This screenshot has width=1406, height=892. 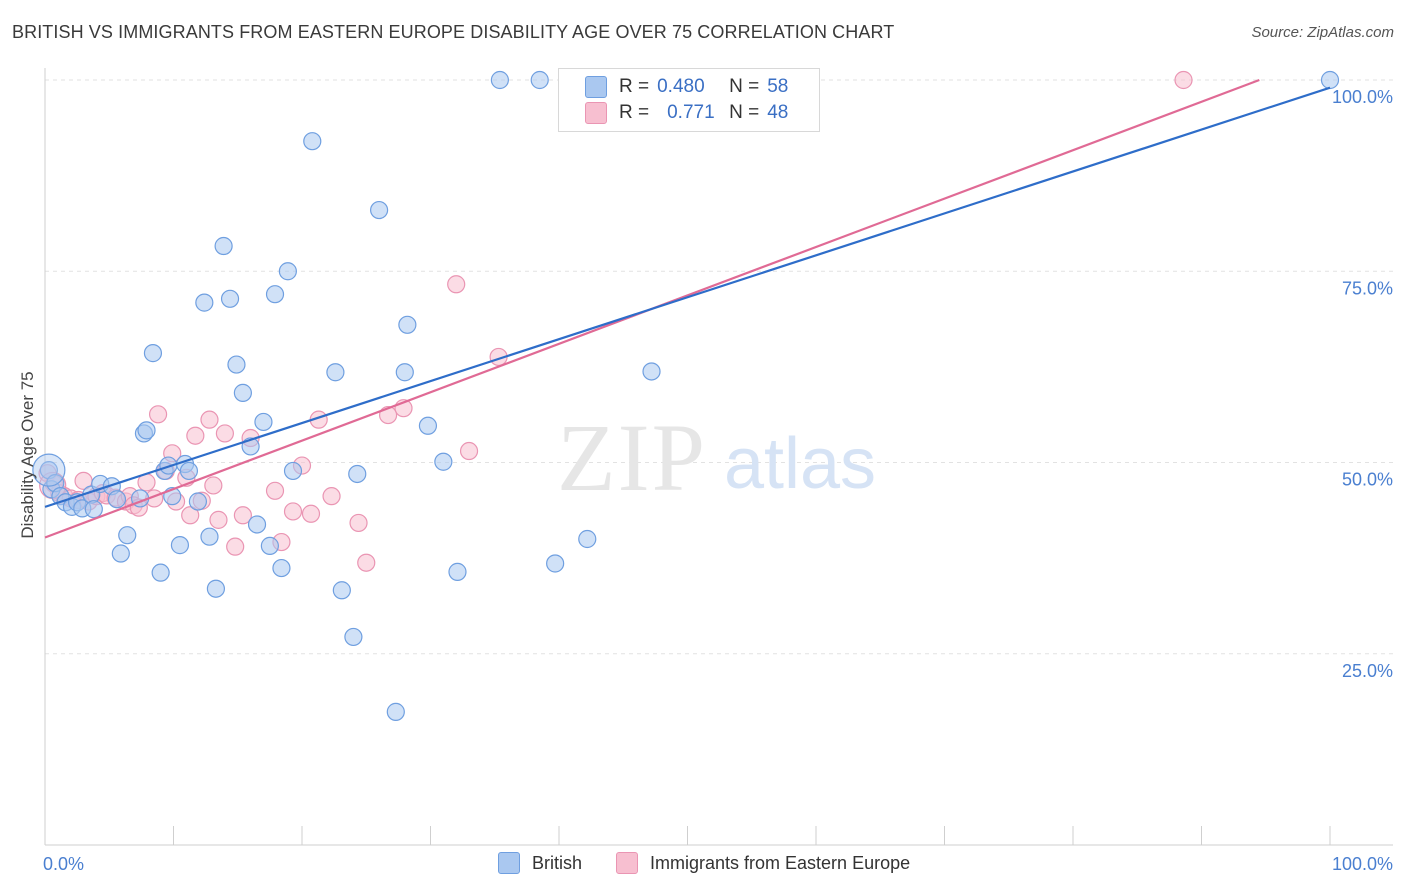 I want to click on legend-swatch-british, so click(x=596, y=87).